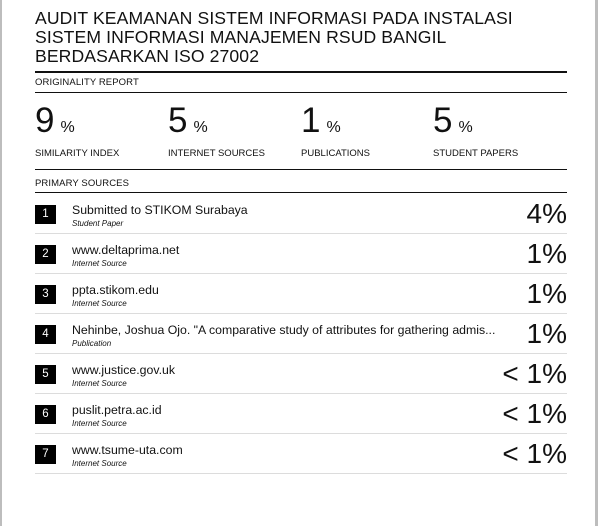 The width and height of the screenshot is (598, 526). Describe the element at coordinates (301, 295) in the screenshot. I see `source-row: 3 ppta.stikom.edu Internet Source 1%` at that location.